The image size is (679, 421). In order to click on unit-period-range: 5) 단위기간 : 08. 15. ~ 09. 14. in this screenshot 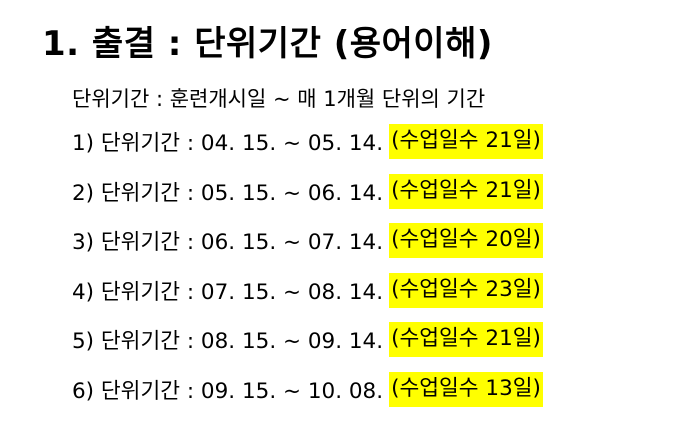, I will do `click(228, 341)`.